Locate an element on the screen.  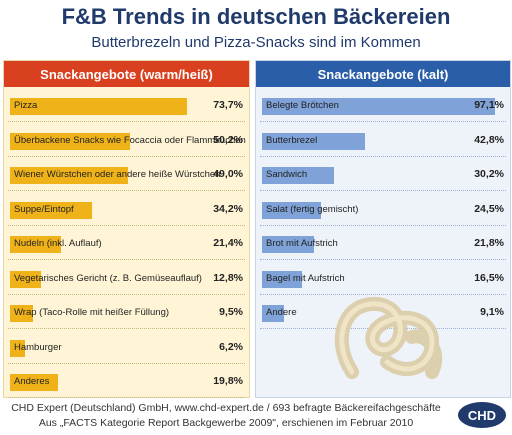
warm-snack-value: 34,2% is located at coordinates (228, 208).